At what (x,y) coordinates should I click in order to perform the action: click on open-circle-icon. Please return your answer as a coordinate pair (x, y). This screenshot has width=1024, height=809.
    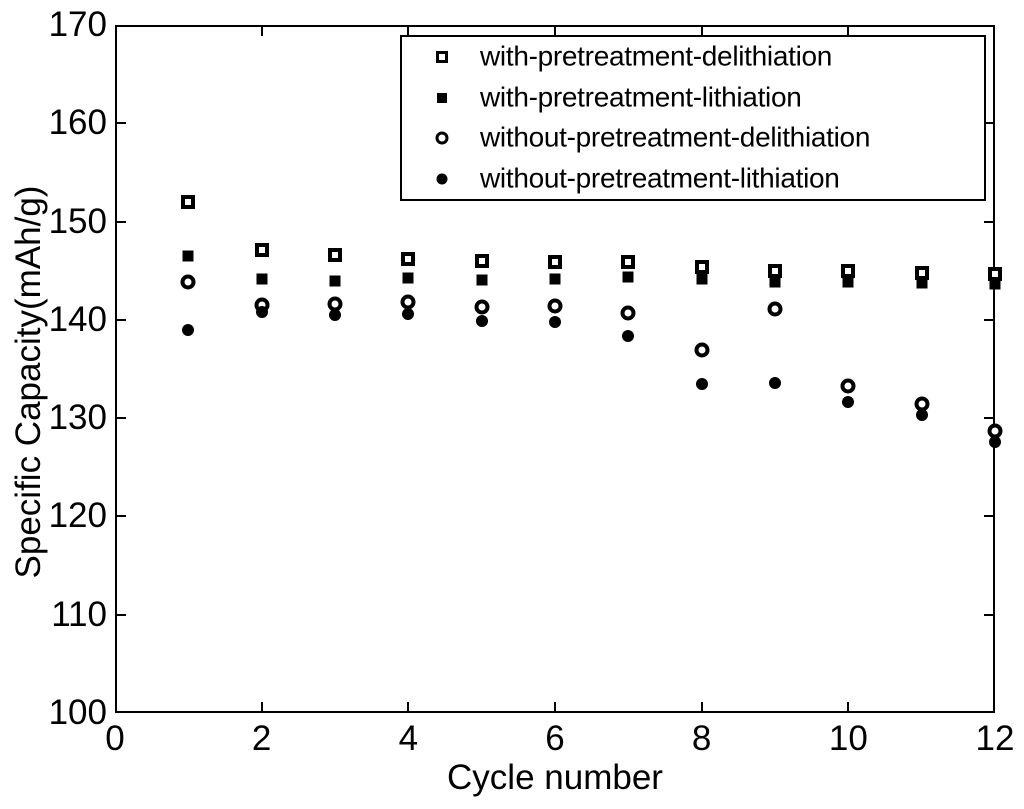
    Looking at the image, I should click on (442, 138).